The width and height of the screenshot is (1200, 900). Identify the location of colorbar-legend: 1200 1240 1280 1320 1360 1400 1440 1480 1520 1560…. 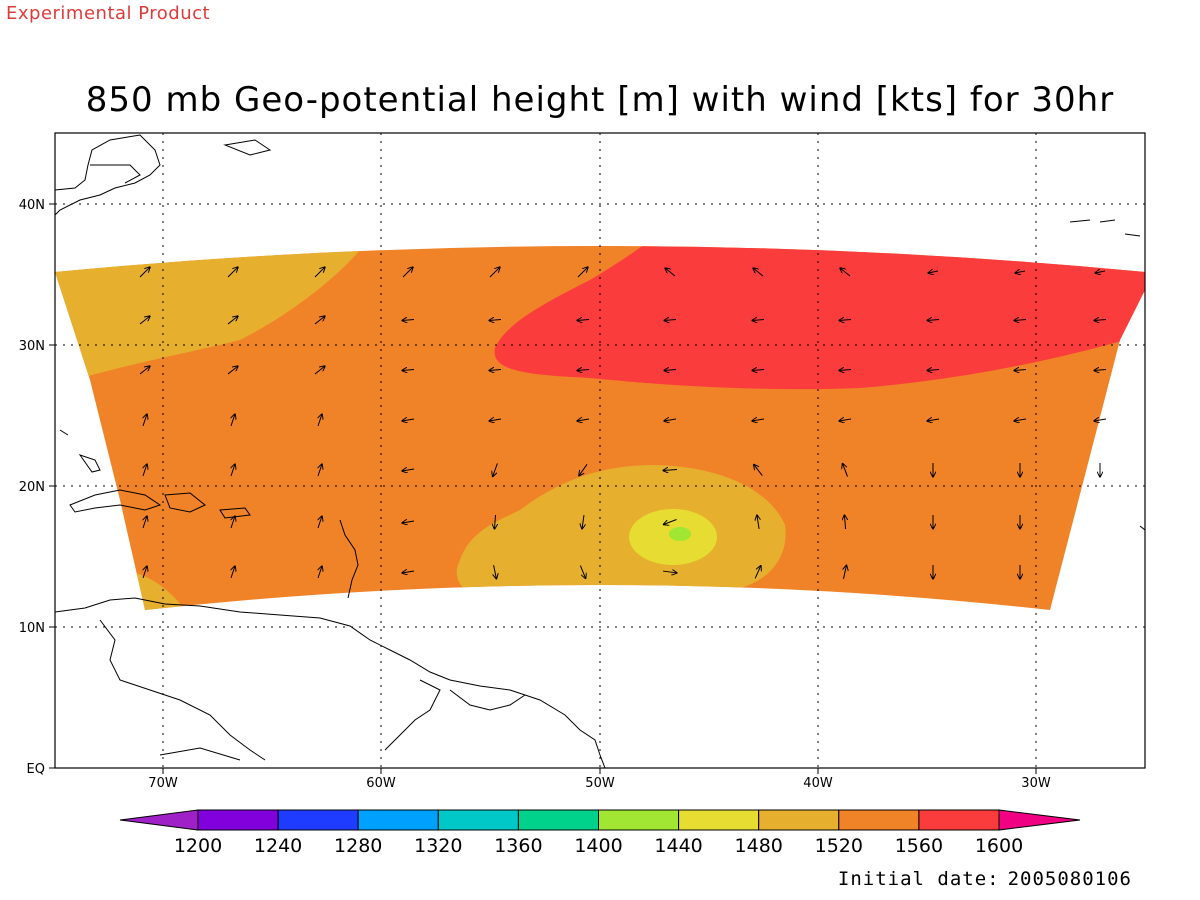
(600, 833).